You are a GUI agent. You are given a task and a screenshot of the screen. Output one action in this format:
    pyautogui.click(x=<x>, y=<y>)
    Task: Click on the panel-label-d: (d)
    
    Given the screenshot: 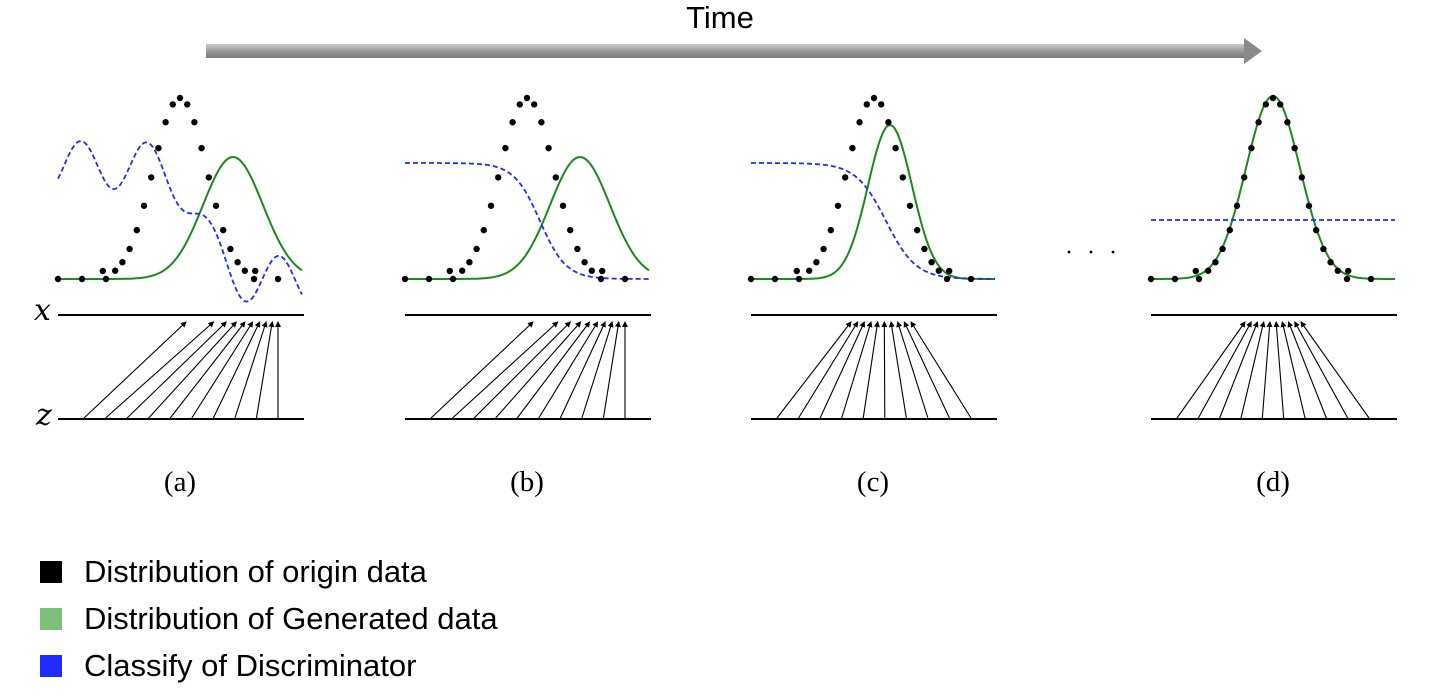 What is the action you would take?
    pyautogui.click(x=1273, y=482)
    